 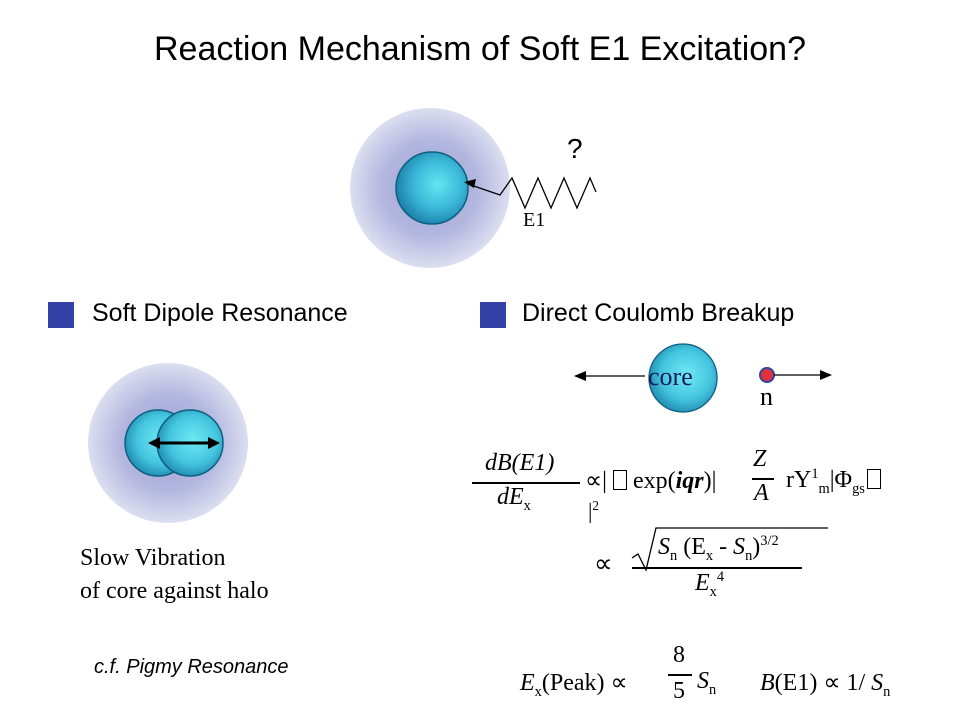 I want to click on caption-line-2: of core against halo, so click(x=174, y=591).